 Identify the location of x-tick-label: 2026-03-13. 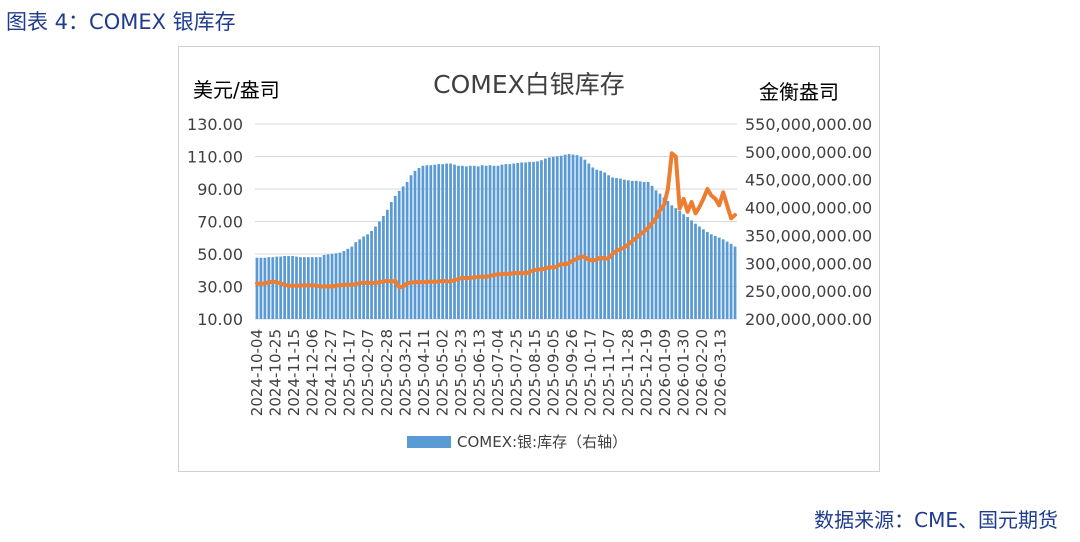
(721, 372).